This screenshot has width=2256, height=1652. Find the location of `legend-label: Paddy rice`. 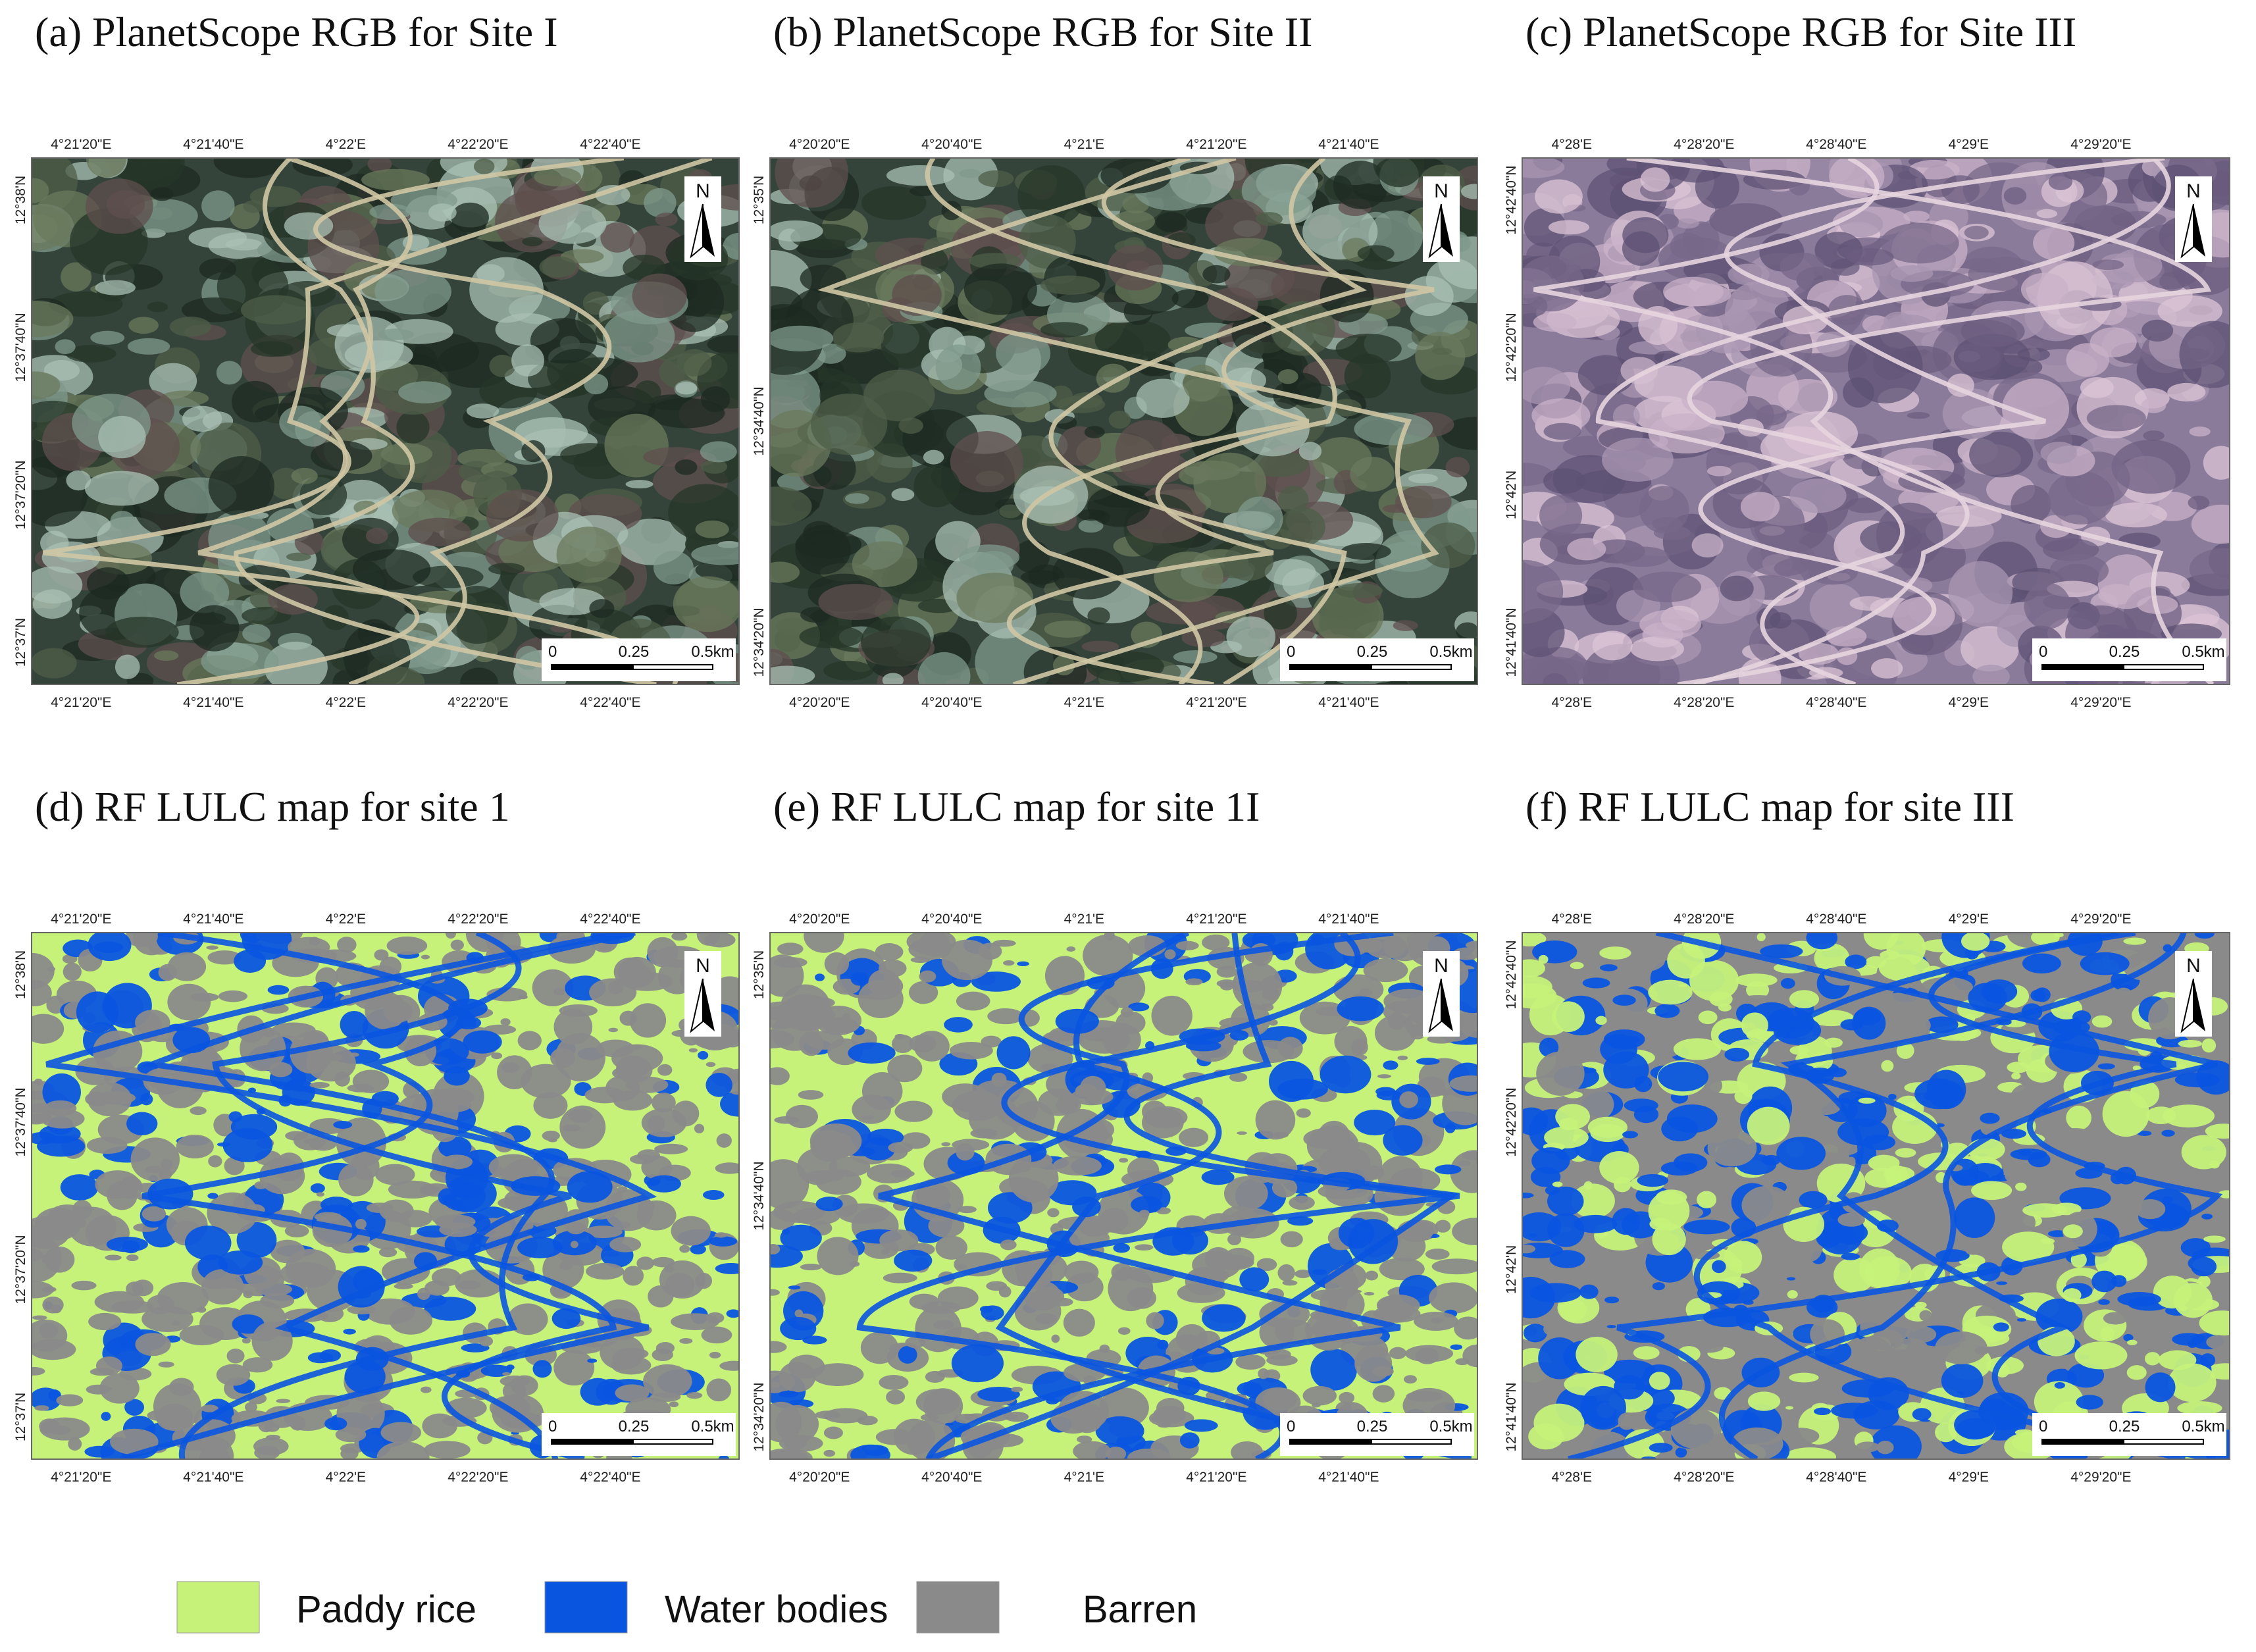

legend-label: Paddy rice is located at coordinates (386, 1609).